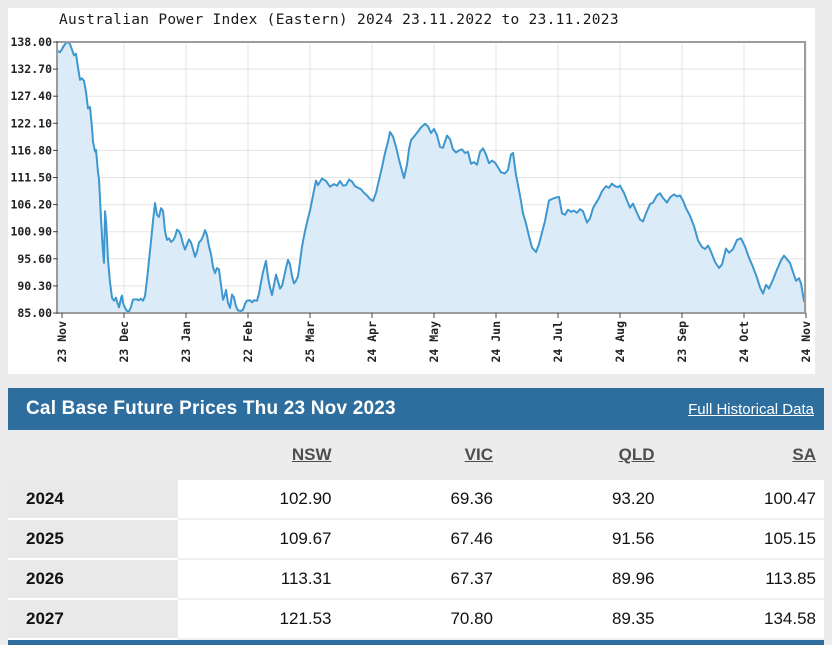 Image resolution: width=832 pixels, height=645 pixels. What do you see at coordinates (31, 150) in the screenshot?
I see `y-axis-label: 116.80` at bounding box center [31, 150].